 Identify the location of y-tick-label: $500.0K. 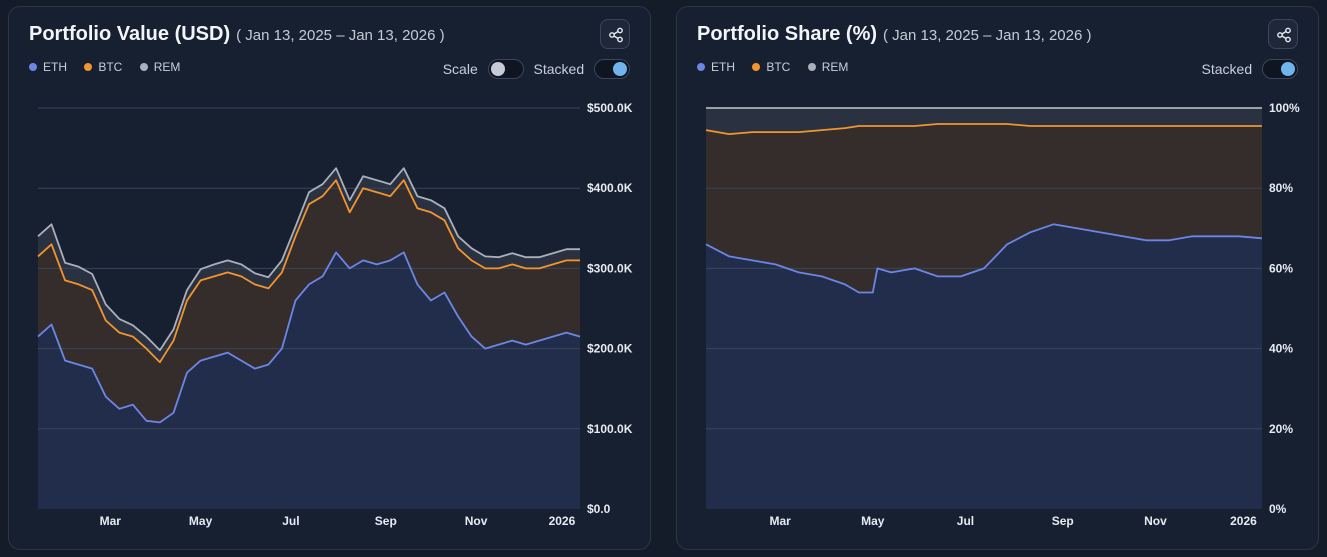
(610, 108).